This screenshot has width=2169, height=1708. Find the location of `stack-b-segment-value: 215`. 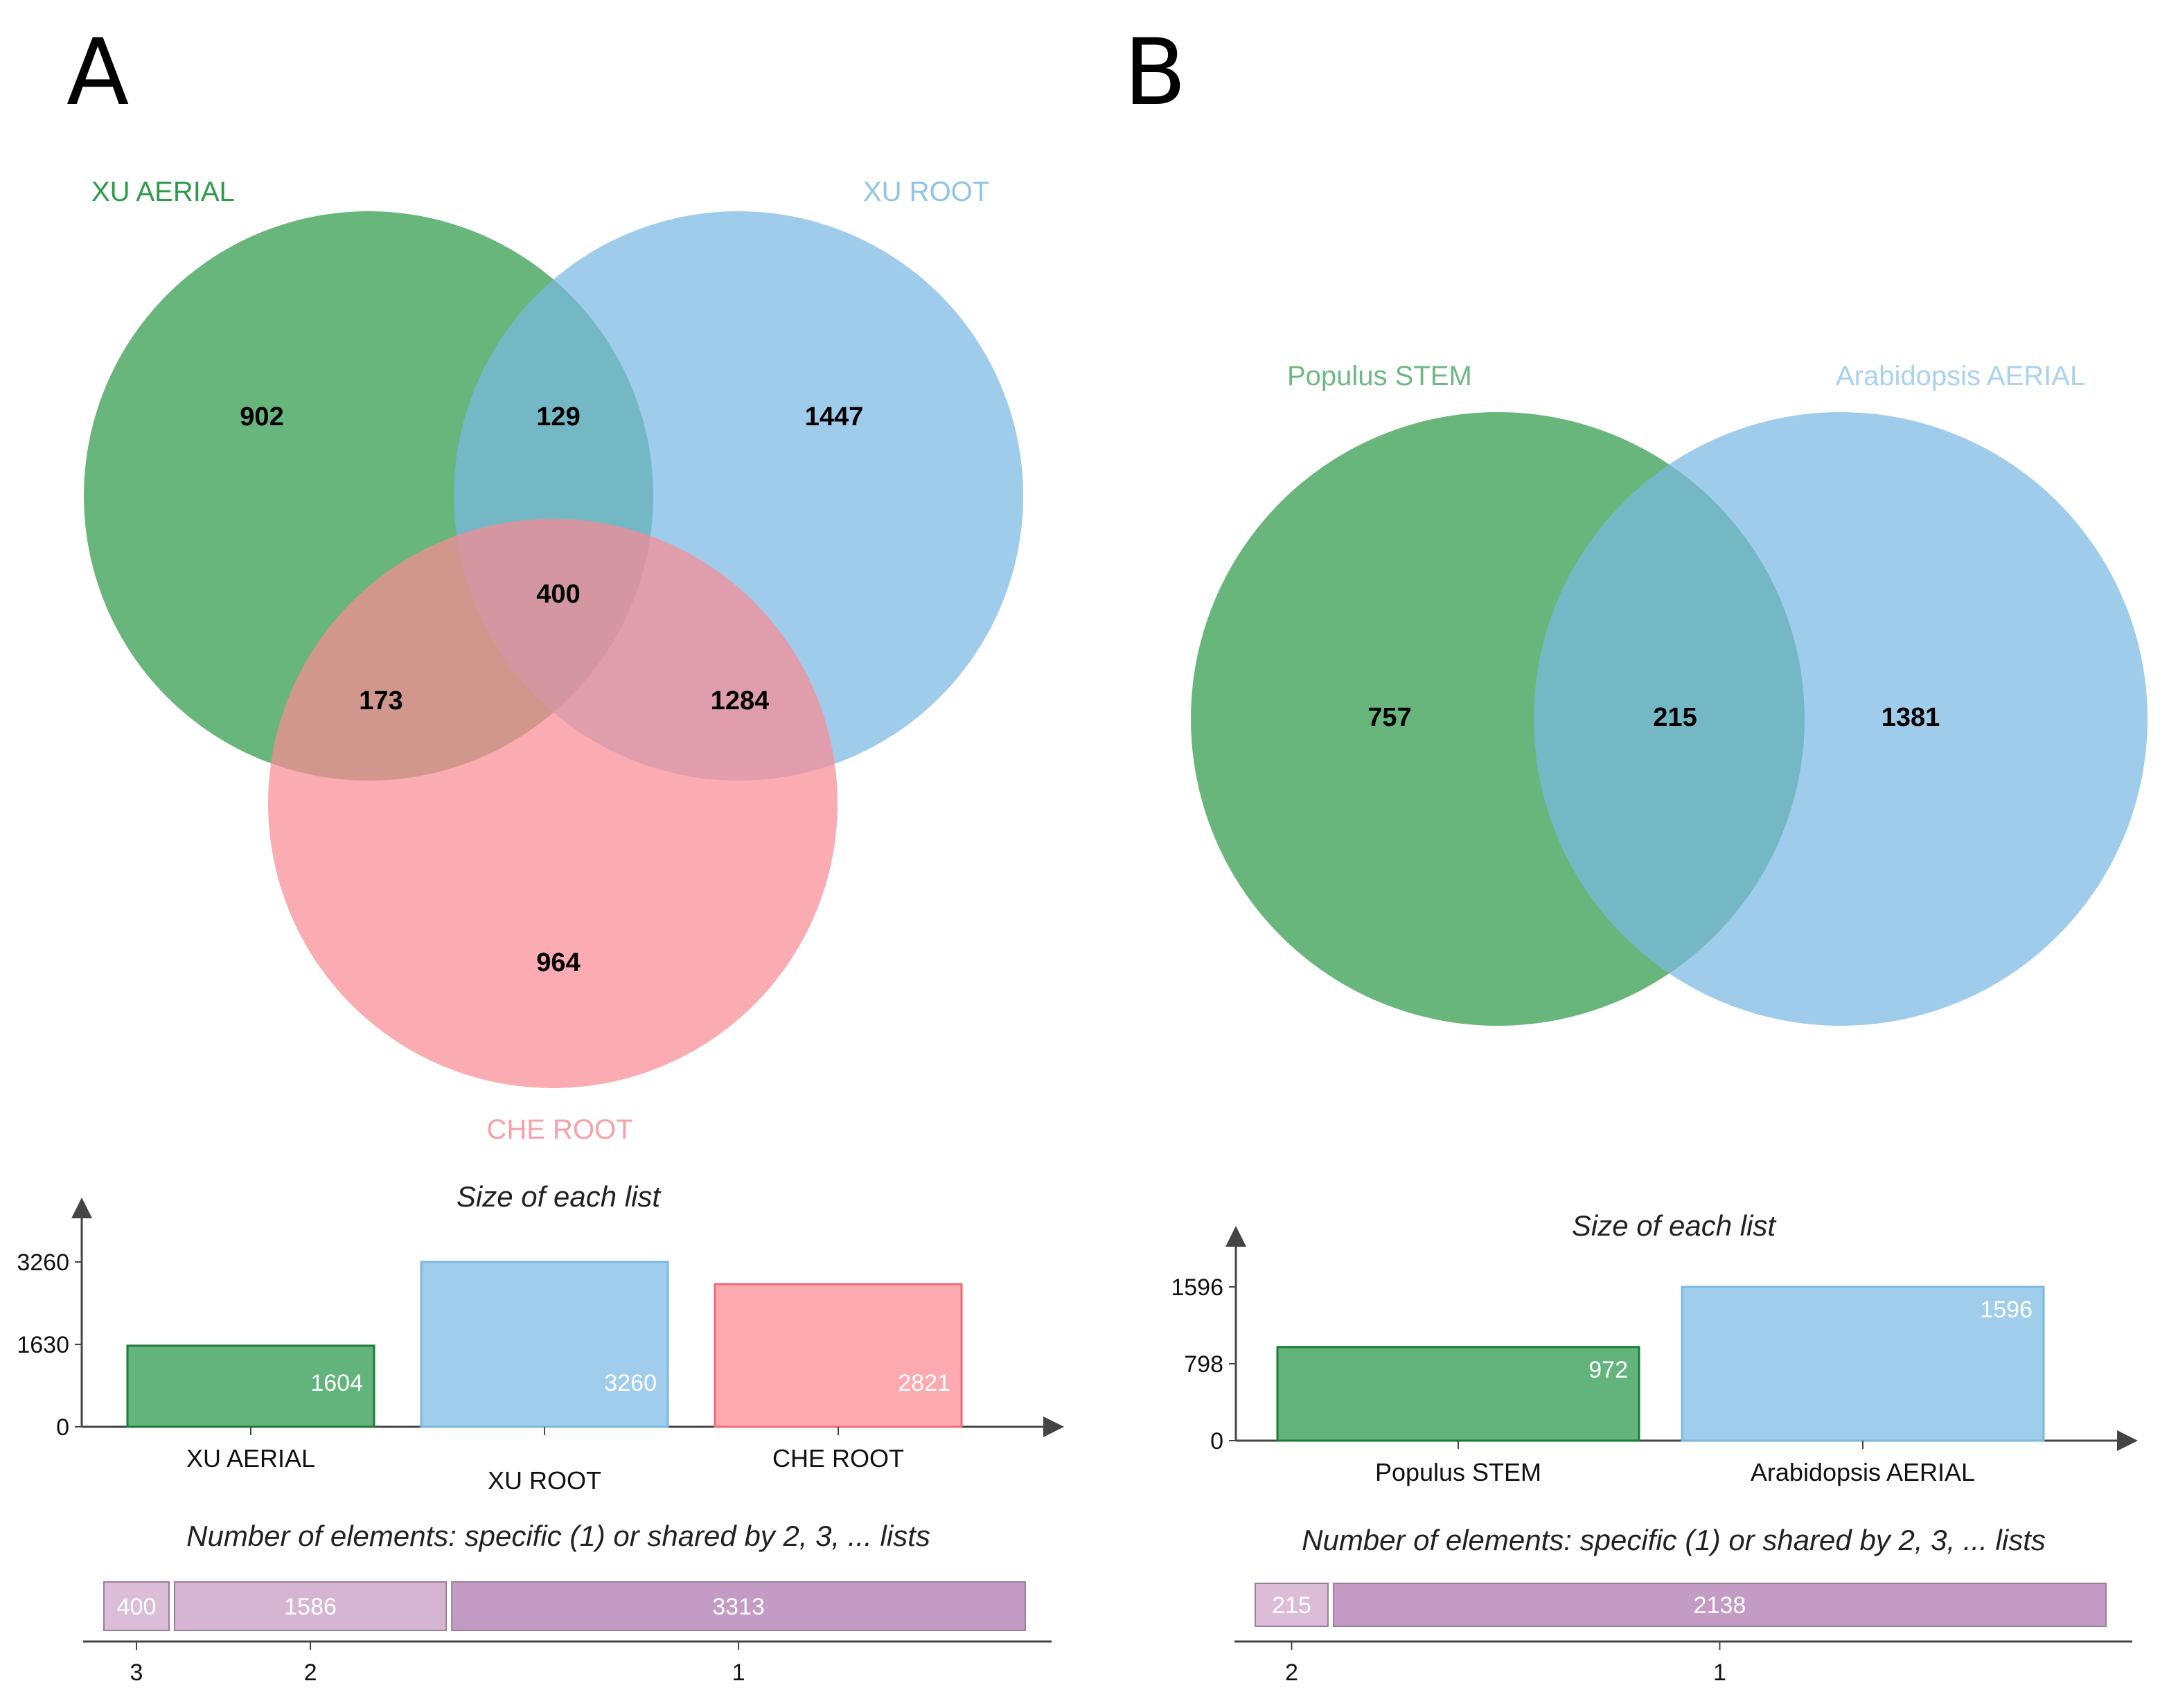

stack-b-segment-value: 215 is located at coordinates (1291, 1605).